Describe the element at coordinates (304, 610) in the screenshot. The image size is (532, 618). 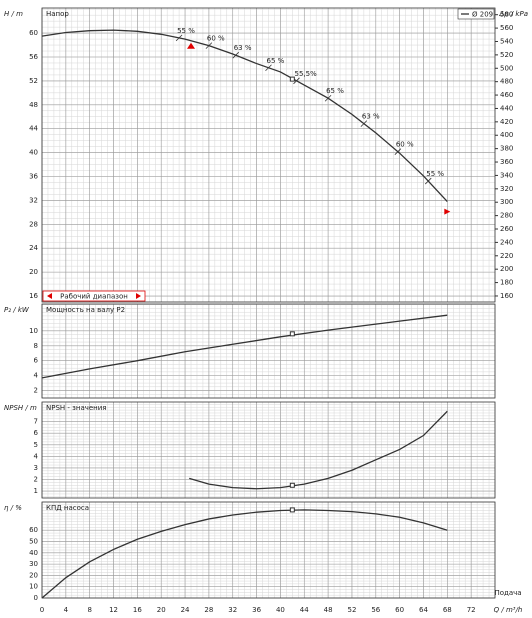
I see `x-tick-label: 44` at that location.